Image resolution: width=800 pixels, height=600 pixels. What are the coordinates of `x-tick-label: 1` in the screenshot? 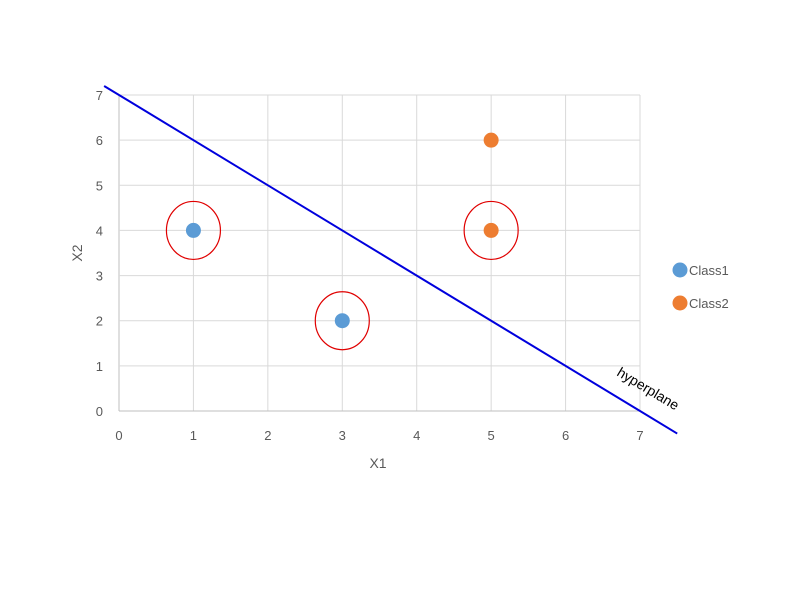 It's located at (193, 435).